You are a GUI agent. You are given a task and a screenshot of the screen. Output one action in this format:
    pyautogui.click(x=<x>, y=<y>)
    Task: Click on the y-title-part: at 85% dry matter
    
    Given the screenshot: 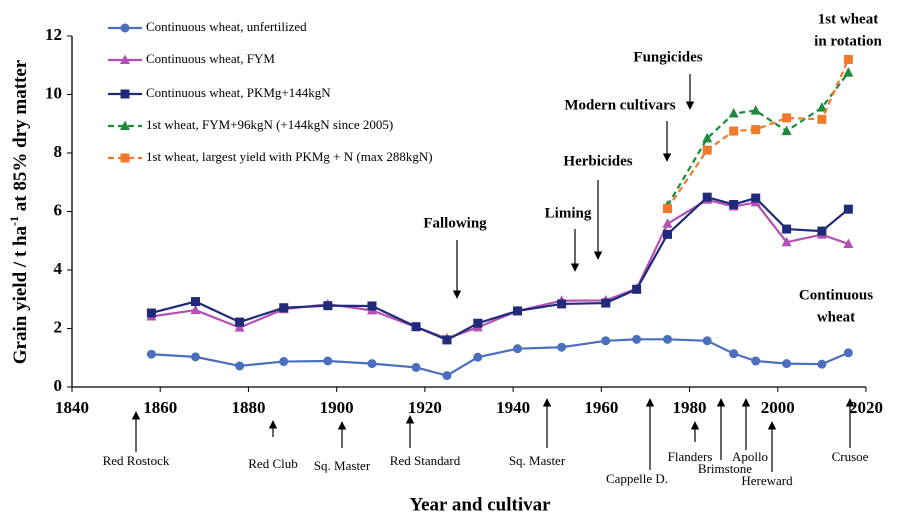 What is the action you would take?
    pyautogui.click(x=20, y=137)
    